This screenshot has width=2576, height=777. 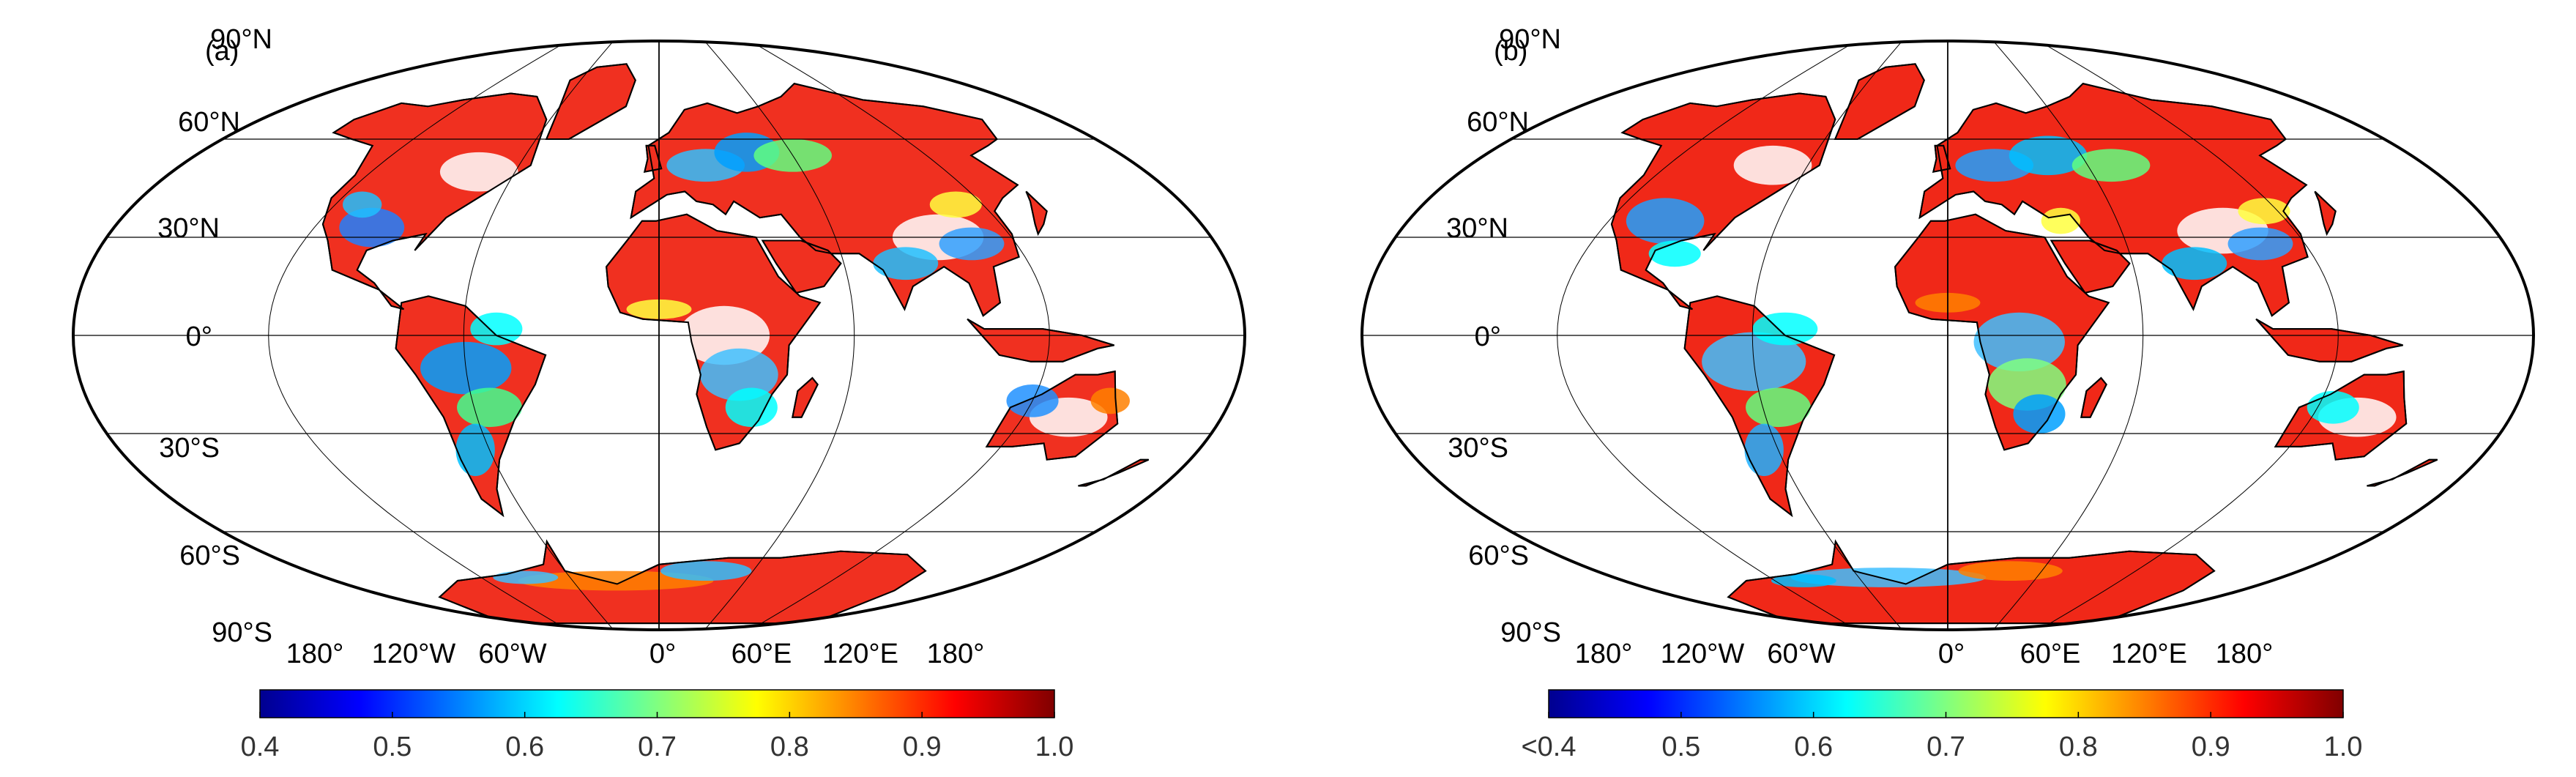 What do you see at coordinates (260, 747) in the screenshot?
I see `colorbar-tick-label: 0.4` at bounding box center [260, 747].